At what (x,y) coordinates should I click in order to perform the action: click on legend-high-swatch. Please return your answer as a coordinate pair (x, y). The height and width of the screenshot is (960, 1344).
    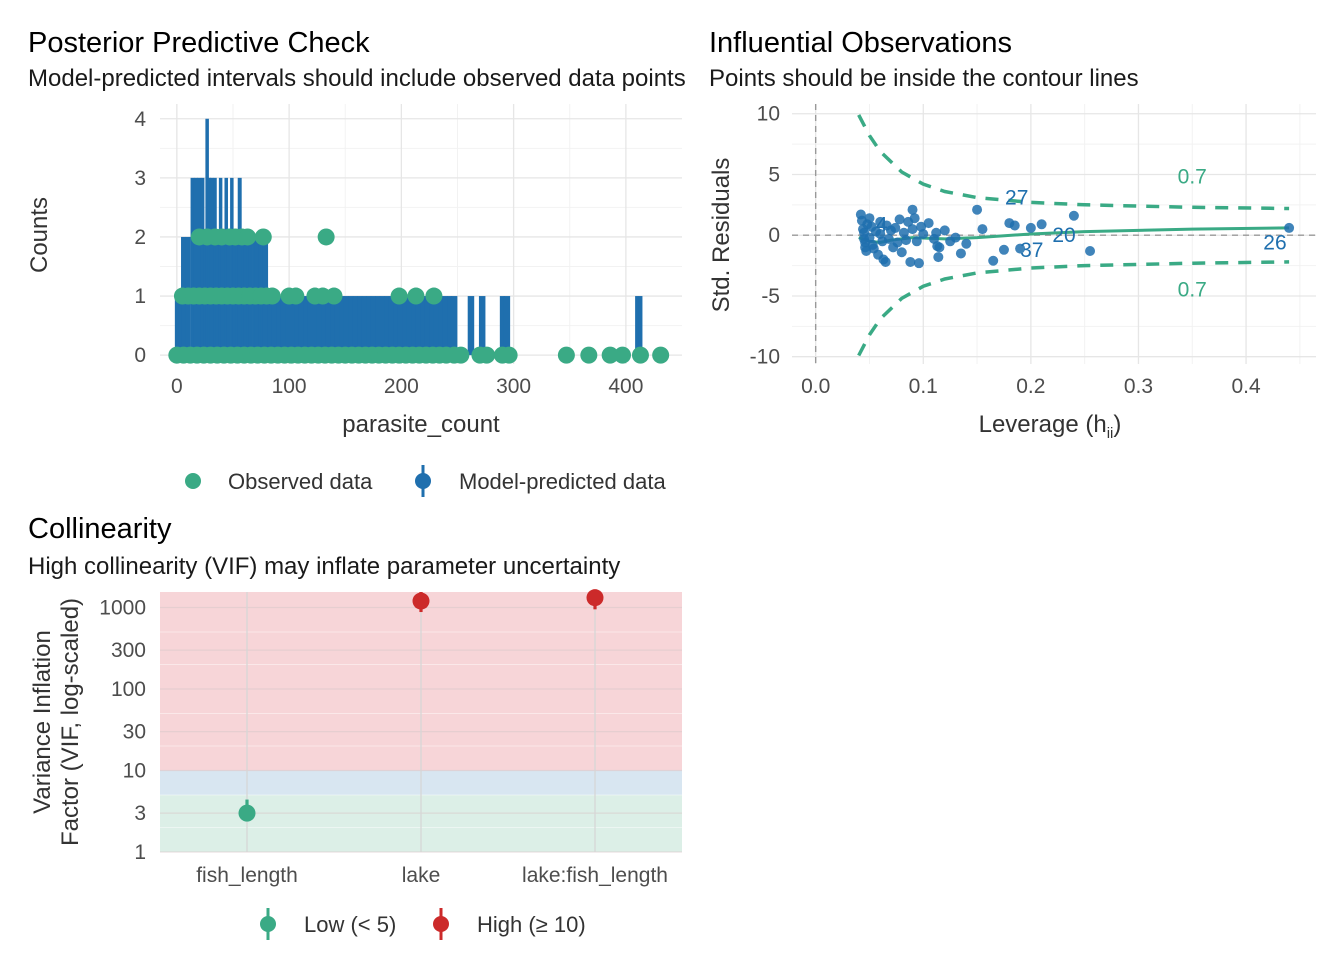
    Looking at the image, I should click on (441, 924).